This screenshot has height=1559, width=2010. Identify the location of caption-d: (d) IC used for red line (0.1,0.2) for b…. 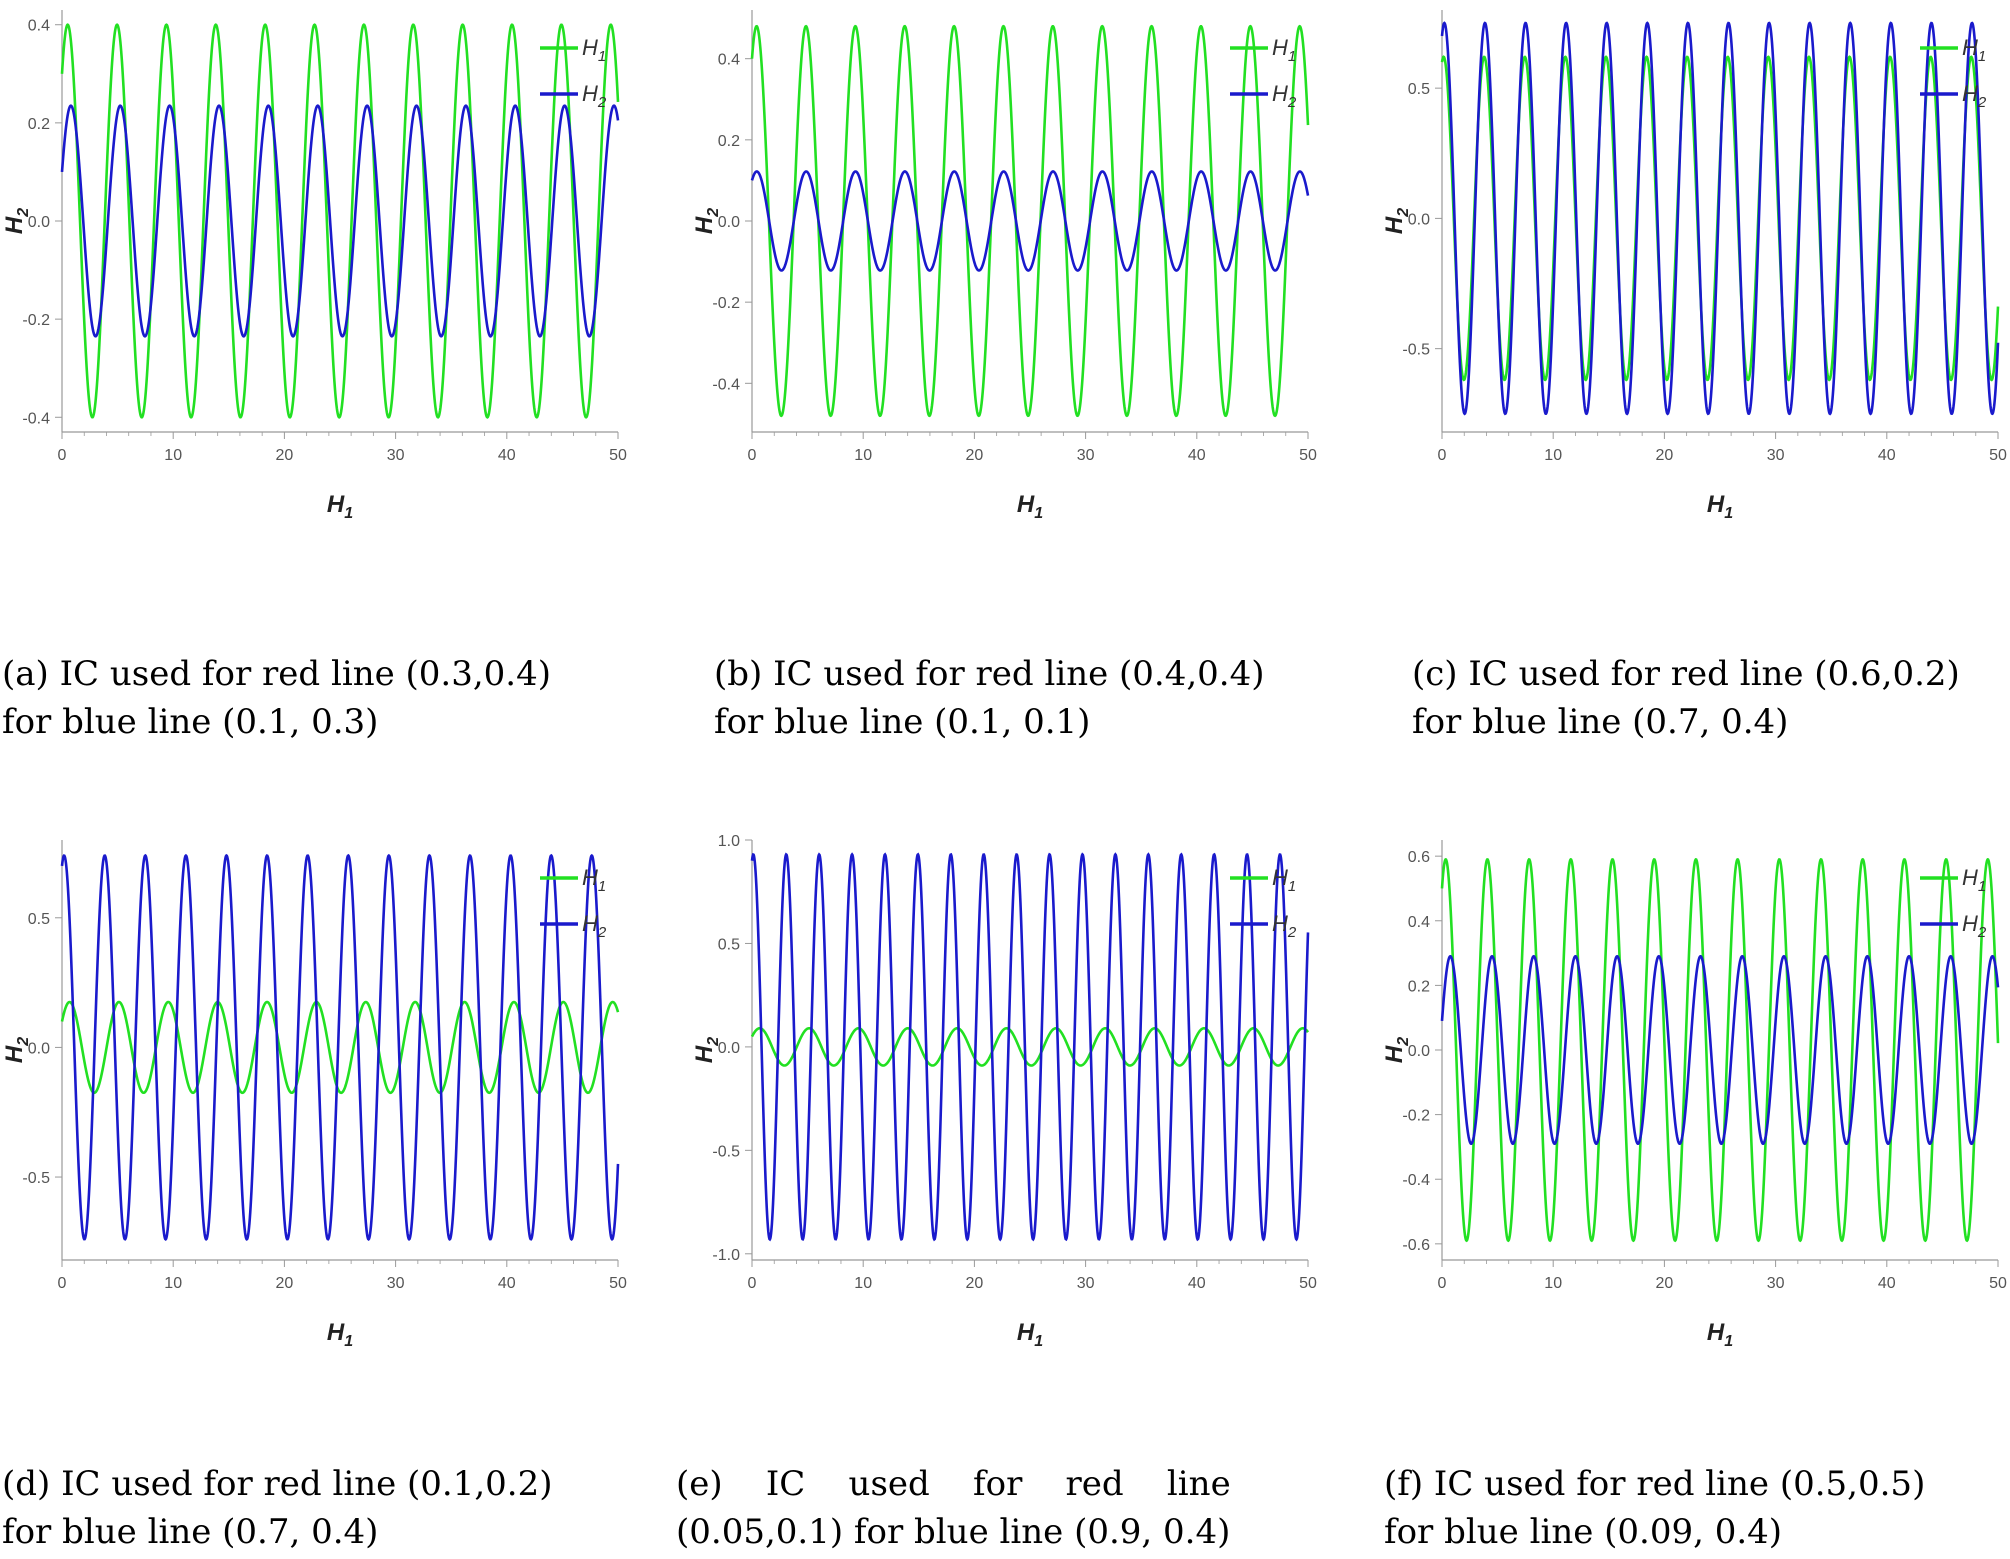
(277, 1508).